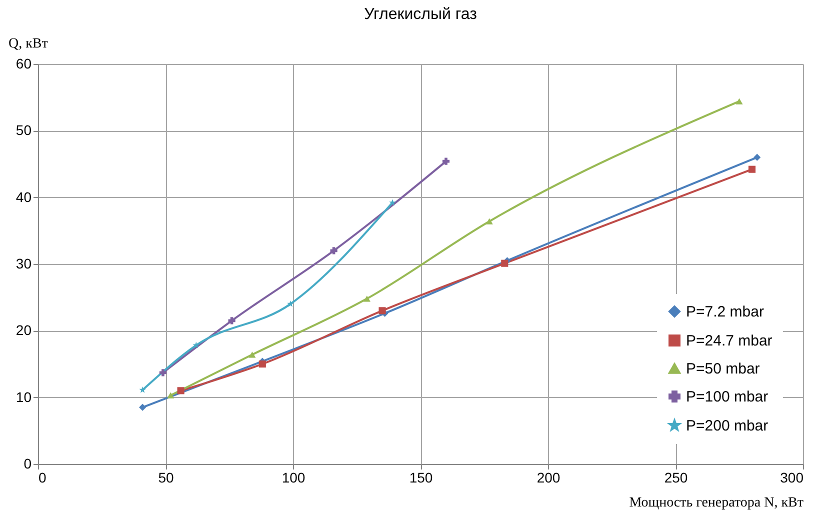 The width and height of the screenshot is (837, 531). Describe the element at coordinates (24, 196) in the screenshot. I see `y-tick-label: 40` at that location.